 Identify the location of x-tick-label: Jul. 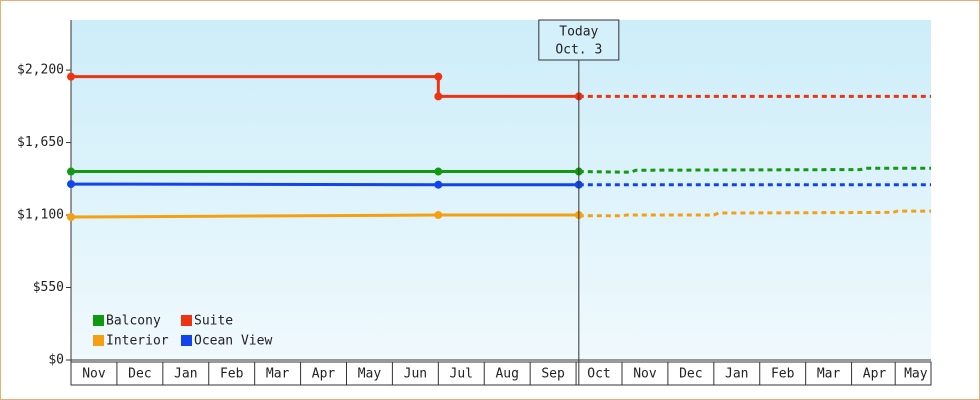
(461, 374).